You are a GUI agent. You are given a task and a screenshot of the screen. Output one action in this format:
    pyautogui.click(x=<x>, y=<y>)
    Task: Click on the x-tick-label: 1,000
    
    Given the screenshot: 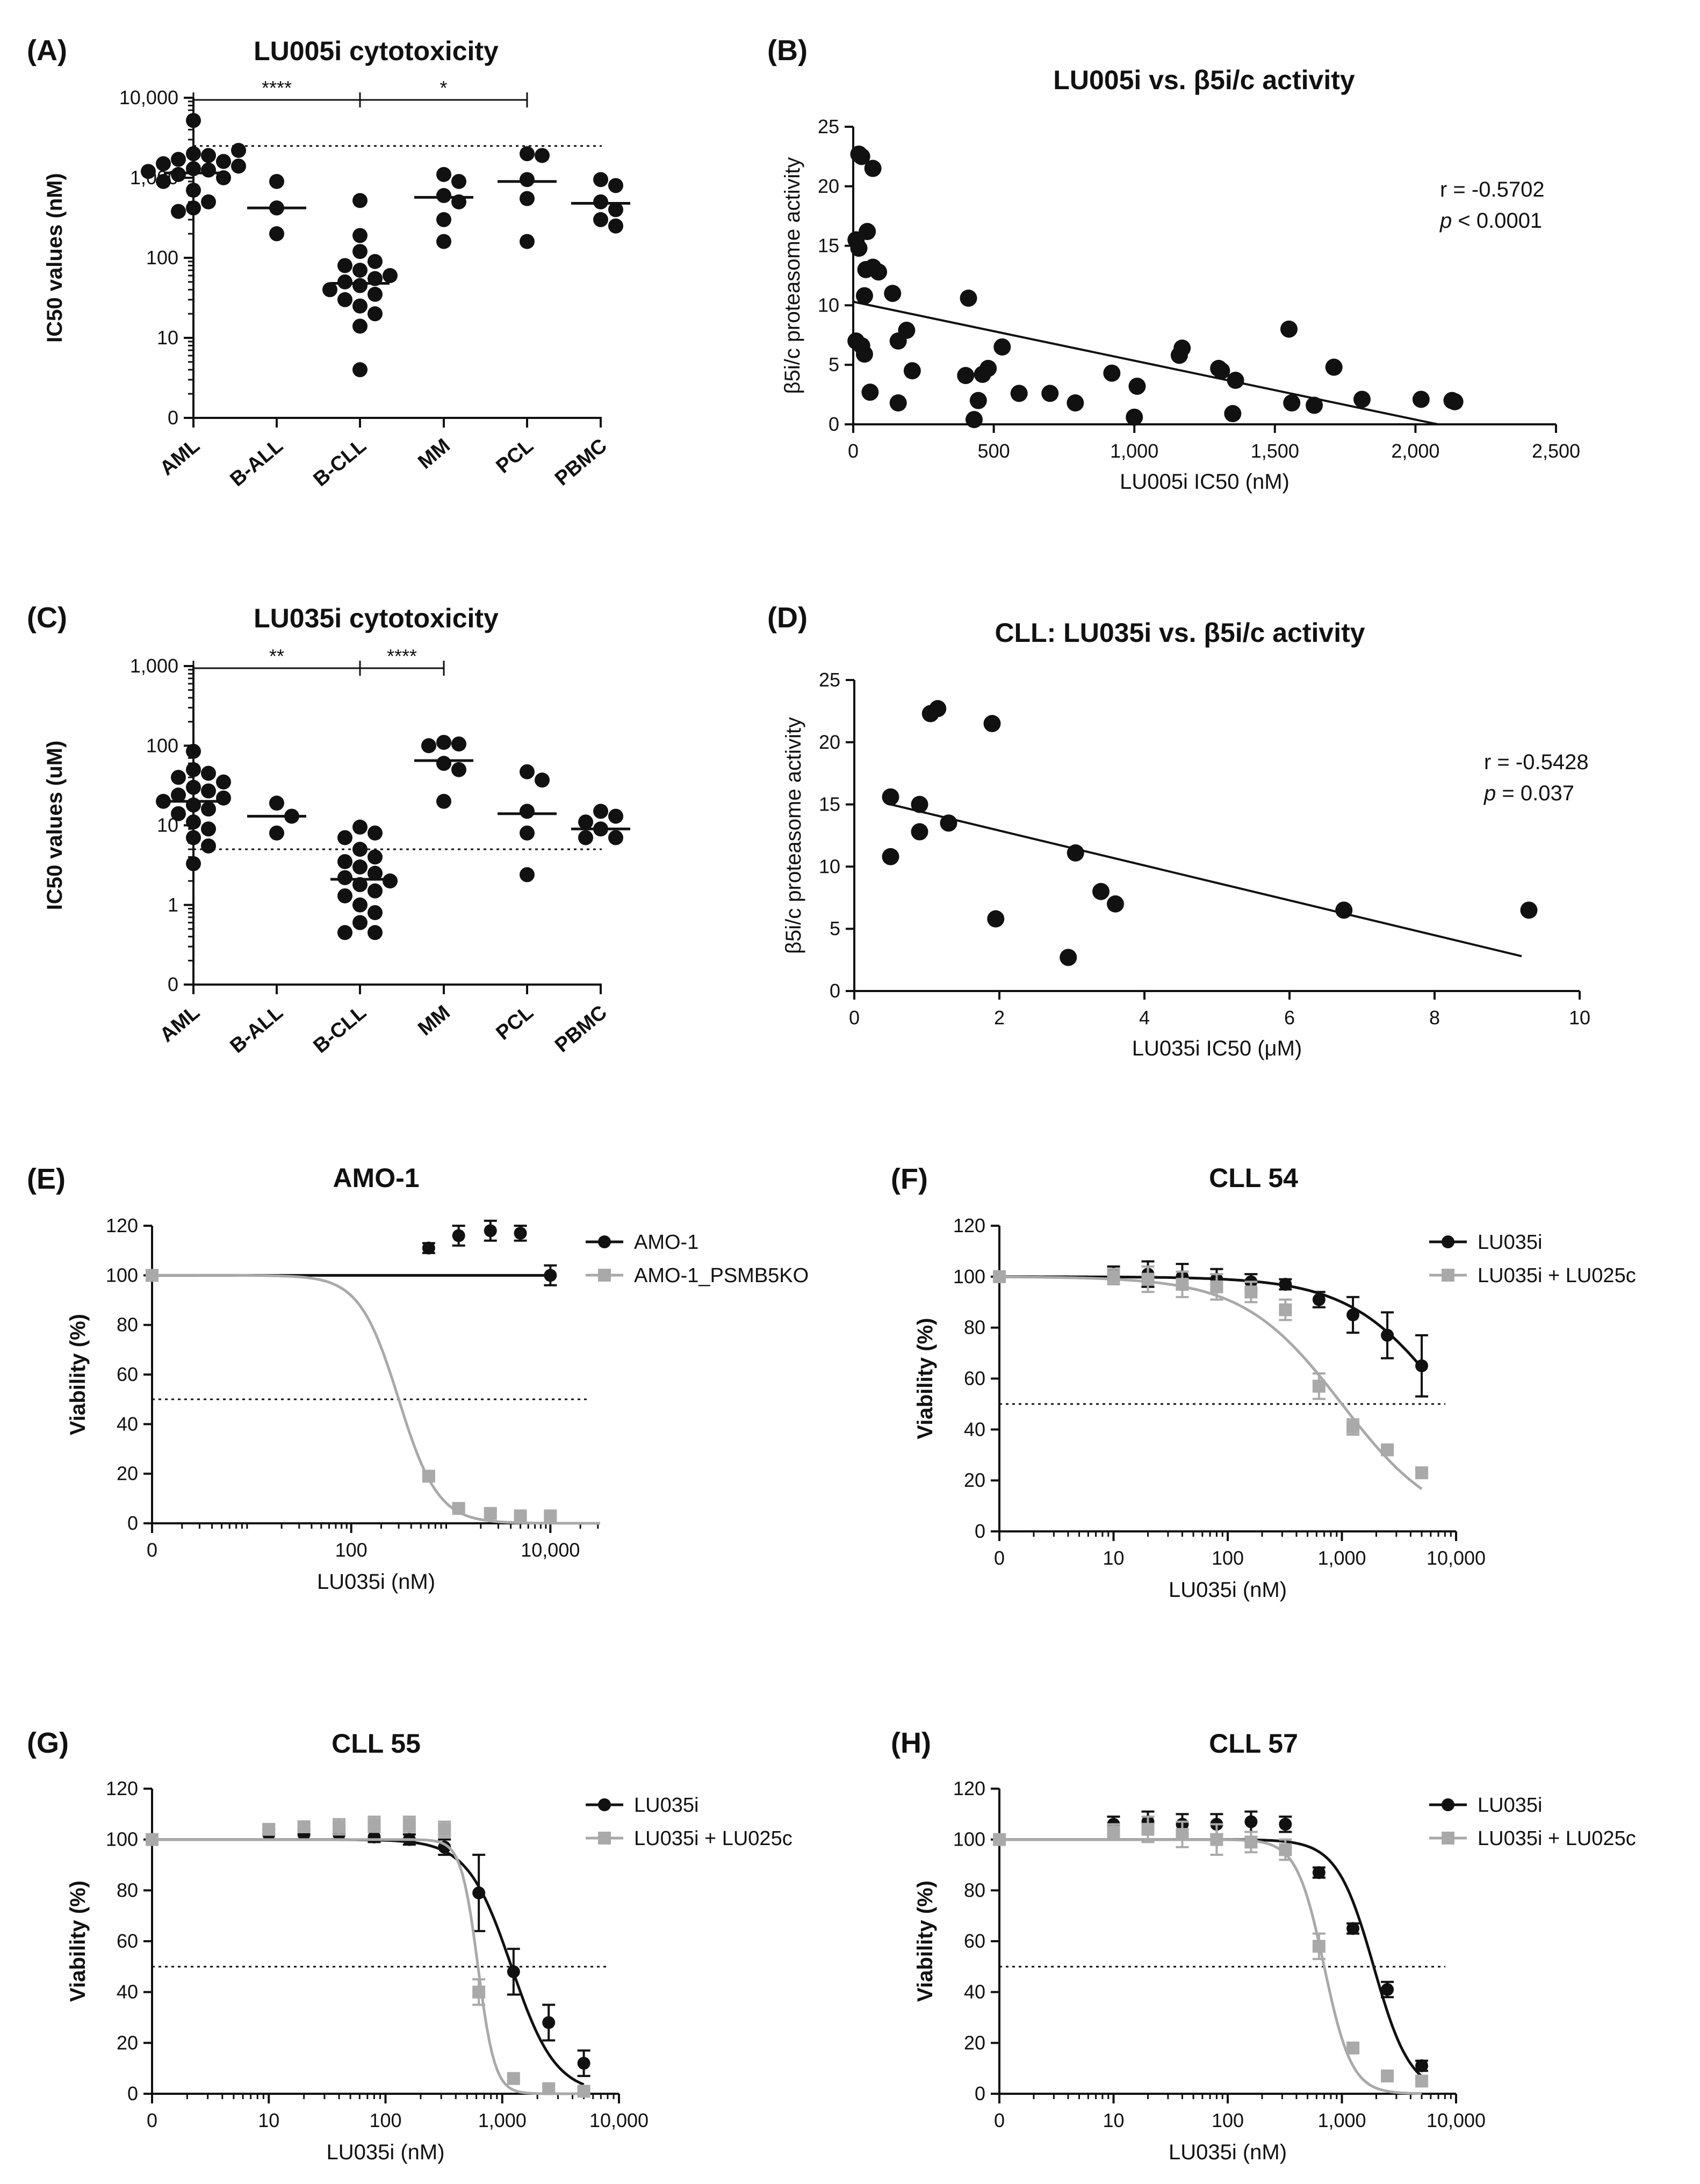 What is the action you would take?
    pyautogui.click(x=1341, y=1558)
    